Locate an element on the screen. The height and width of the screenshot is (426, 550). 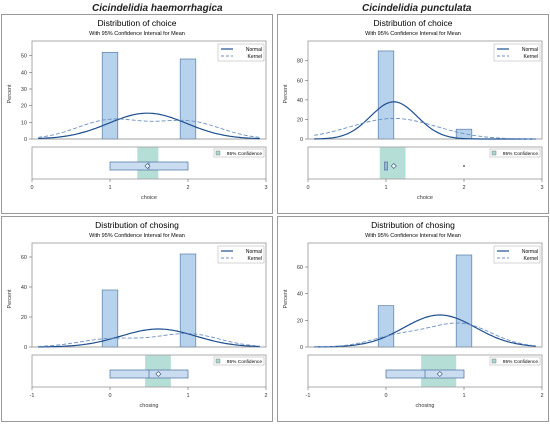
ci-band is located at coordinates (392, 163).